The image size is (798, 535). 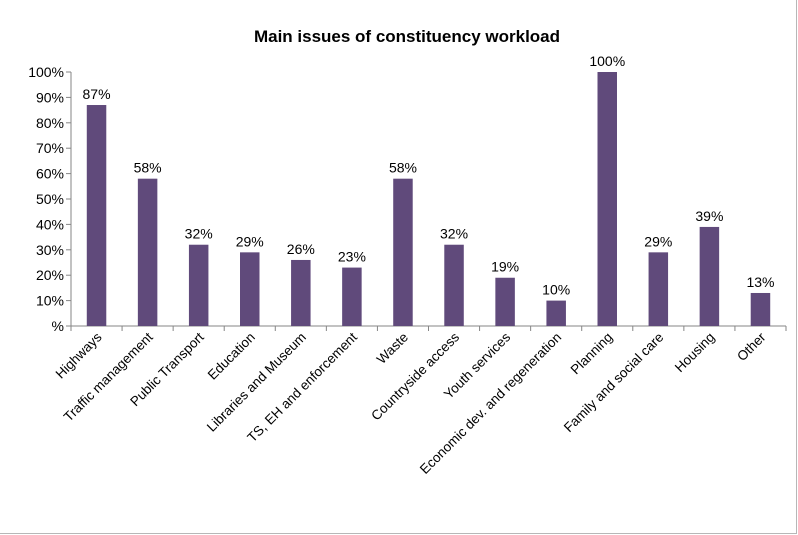 I want to click on bar-public-transport, so click(x=198, y=285).